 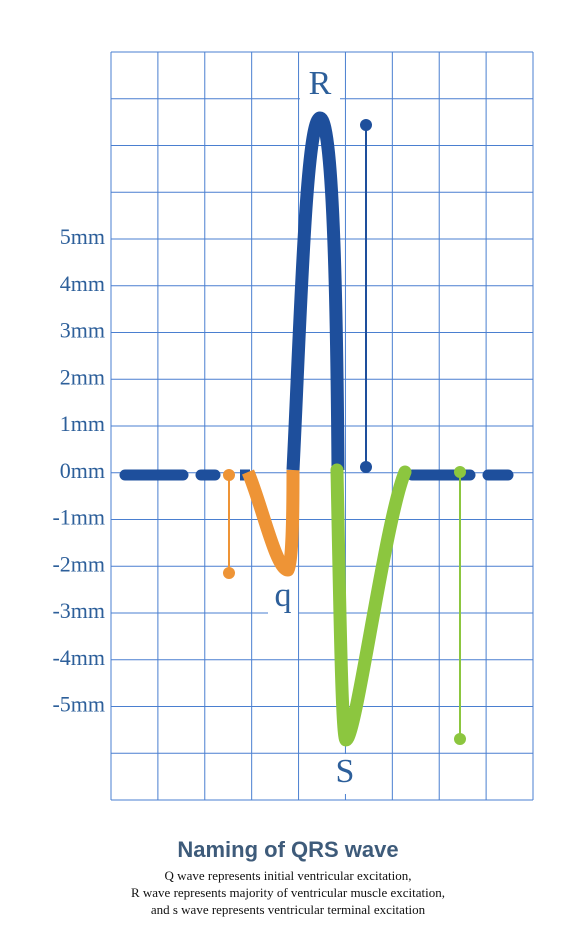 I want to click on s-marker, so click(x=460, y=605).